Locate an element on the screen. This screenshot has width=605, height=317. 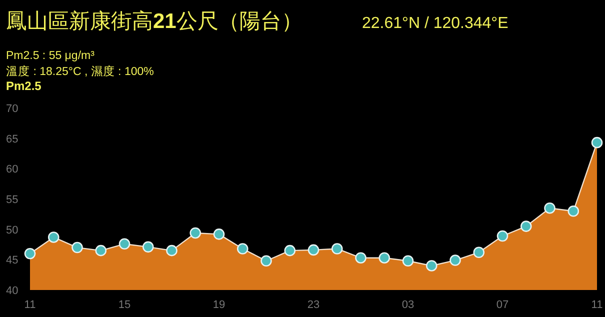
y-tick-label: 65 is located at coordinates (12, 139).